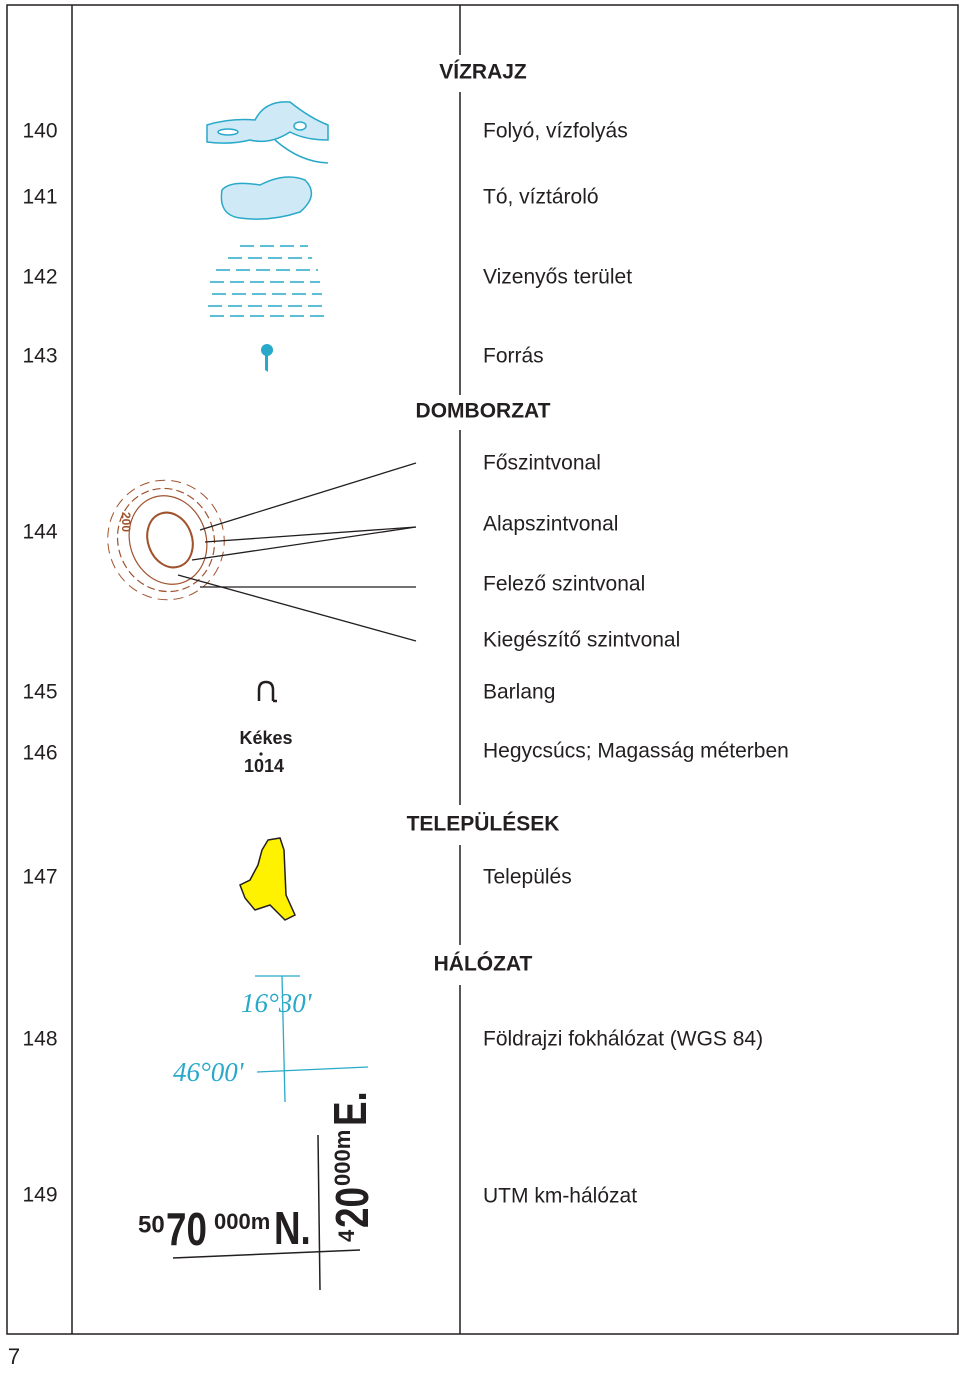 The image size is (960, 1373). Describe the element at coordinates (581, 640) in the screenshot. I see `item-label: Kiegészítő szintvonal` at that location.